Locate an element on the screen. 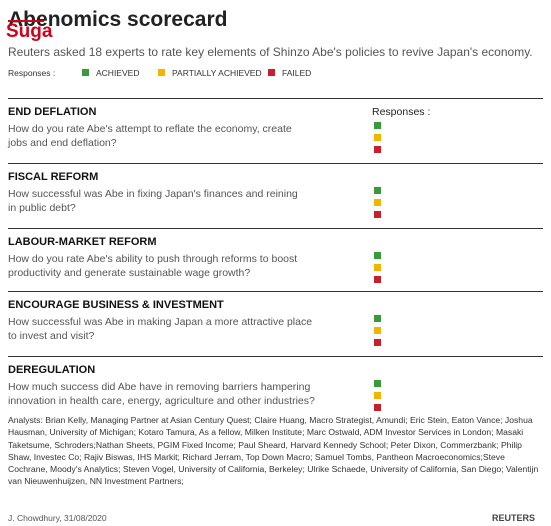  section-heading: FISCAL REFORM is located at coordinates (53, 177).